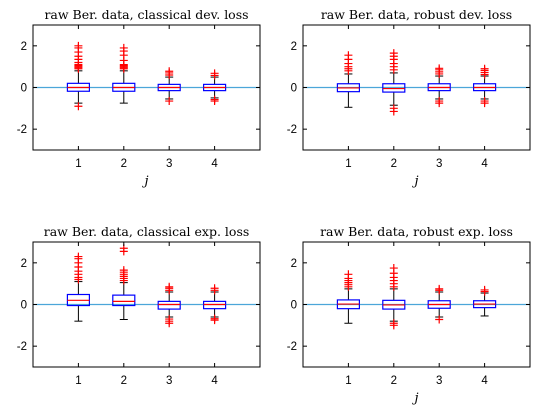 The width and height of the screenshot is (550, 412). Describe the element at coordinates (146, 14) in the screenshot. I see `subplot-title: raw Ber. data, classical dev. loss` at that location.